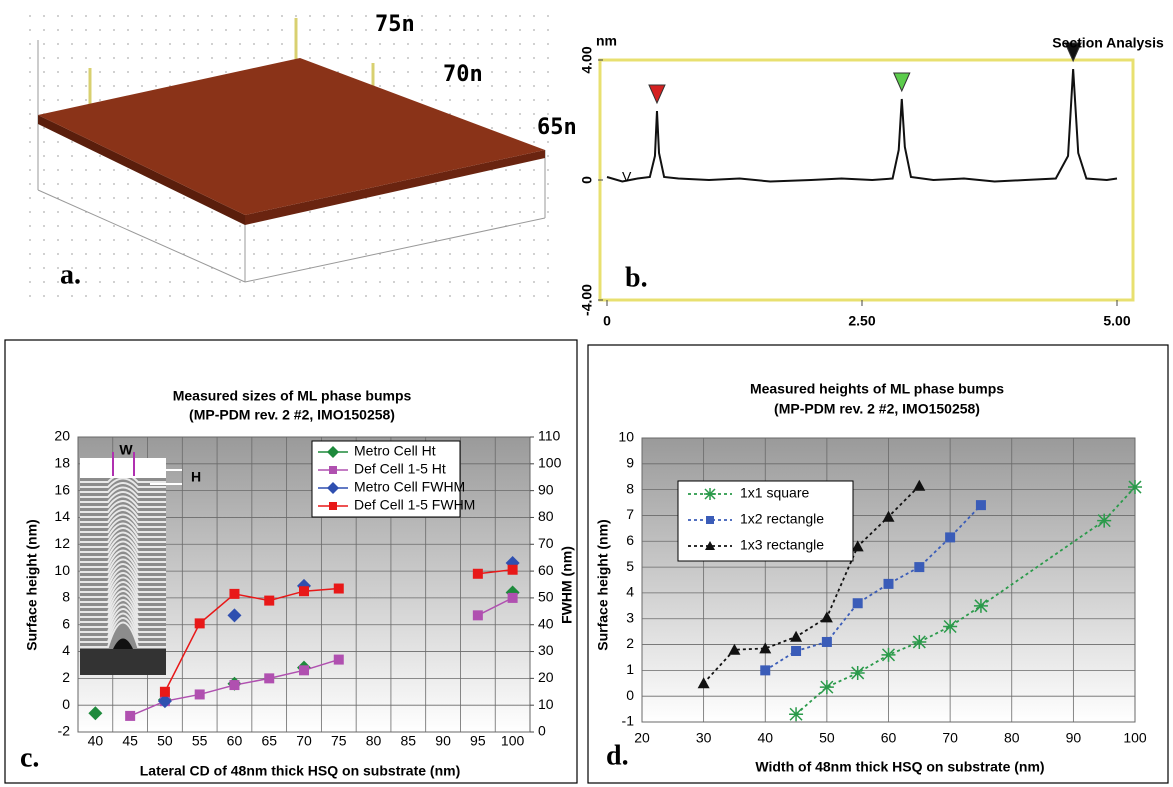  I want to click on y-tick-label: 9, so click(630, 463).